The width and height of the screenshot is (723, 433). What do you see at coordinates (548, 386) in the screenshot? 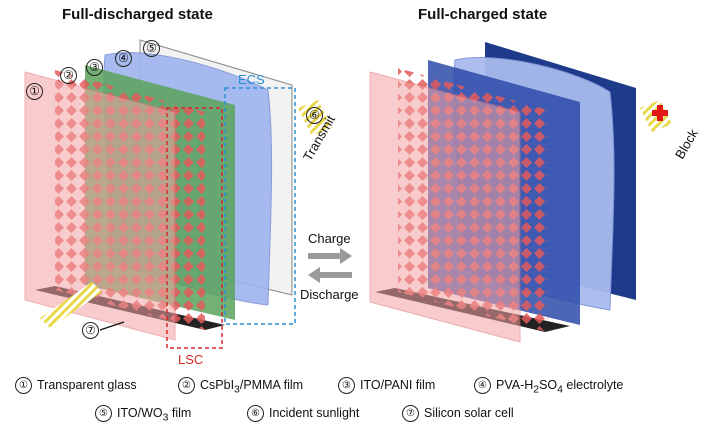
I see `legend-item-4: ④ PVA-H2SO4 electrolyte` at bounding box center [548, 386].